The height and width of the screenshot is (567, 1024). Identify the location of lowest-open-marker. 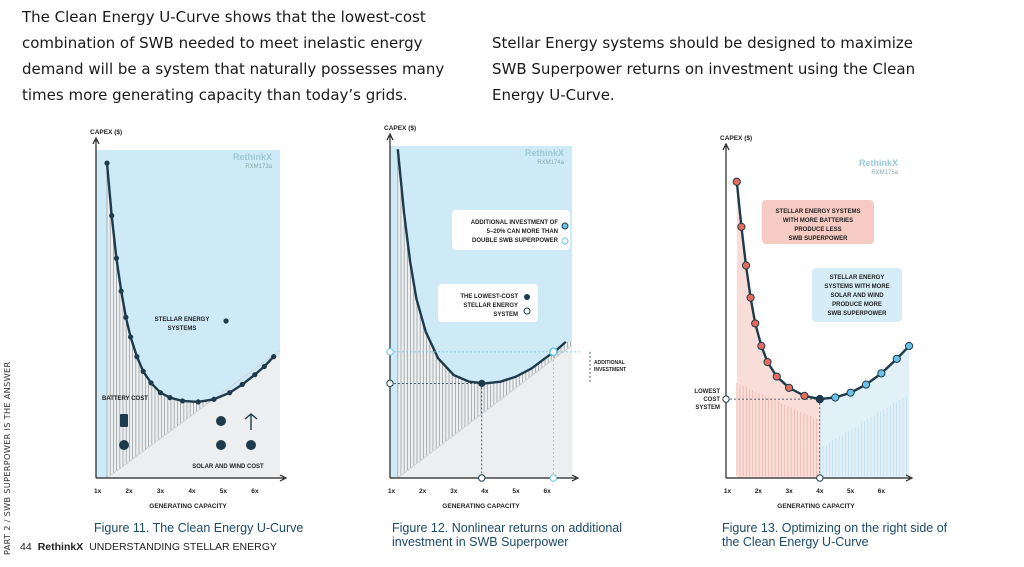
(527, 311).